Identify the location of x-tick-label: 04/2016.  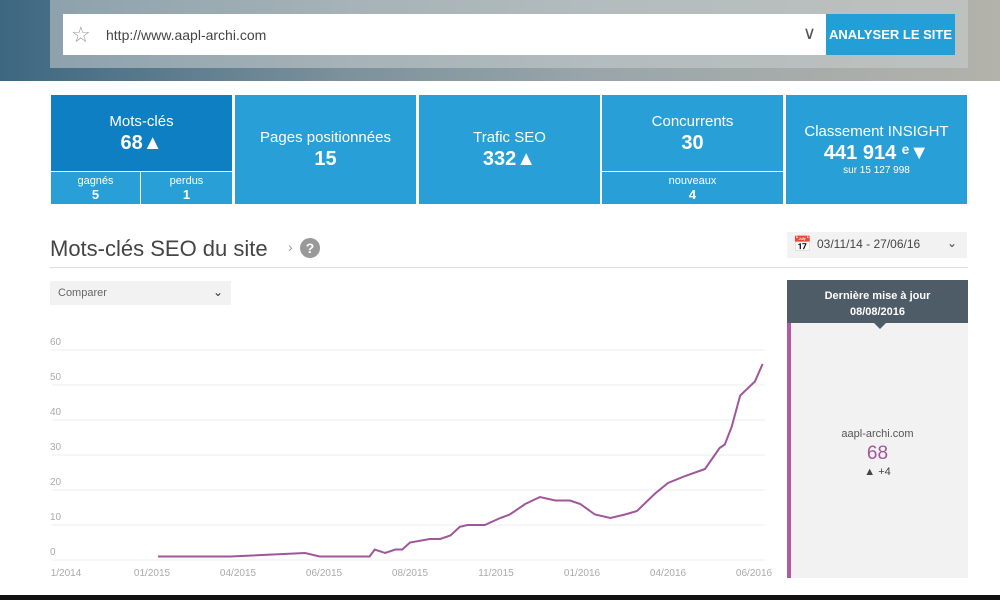
(668, 573).